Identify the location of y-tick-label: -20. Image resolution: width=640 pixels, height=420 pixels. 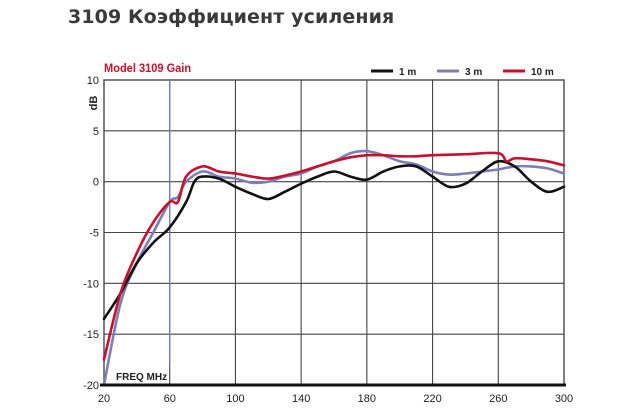
(91, 386).